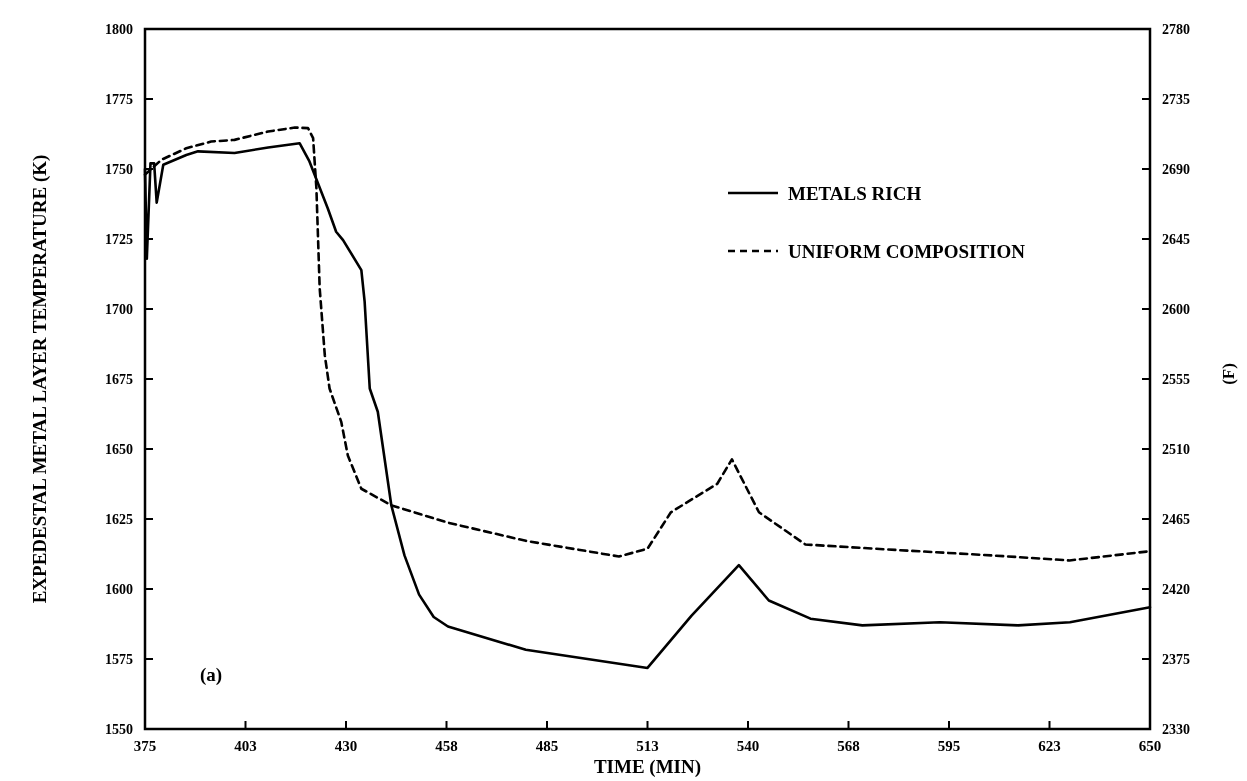 The image size is (1247, 781). Describe the element at coordinates (119, 29) in the screenshot. I see `y-tick-label: 1800` at that location.